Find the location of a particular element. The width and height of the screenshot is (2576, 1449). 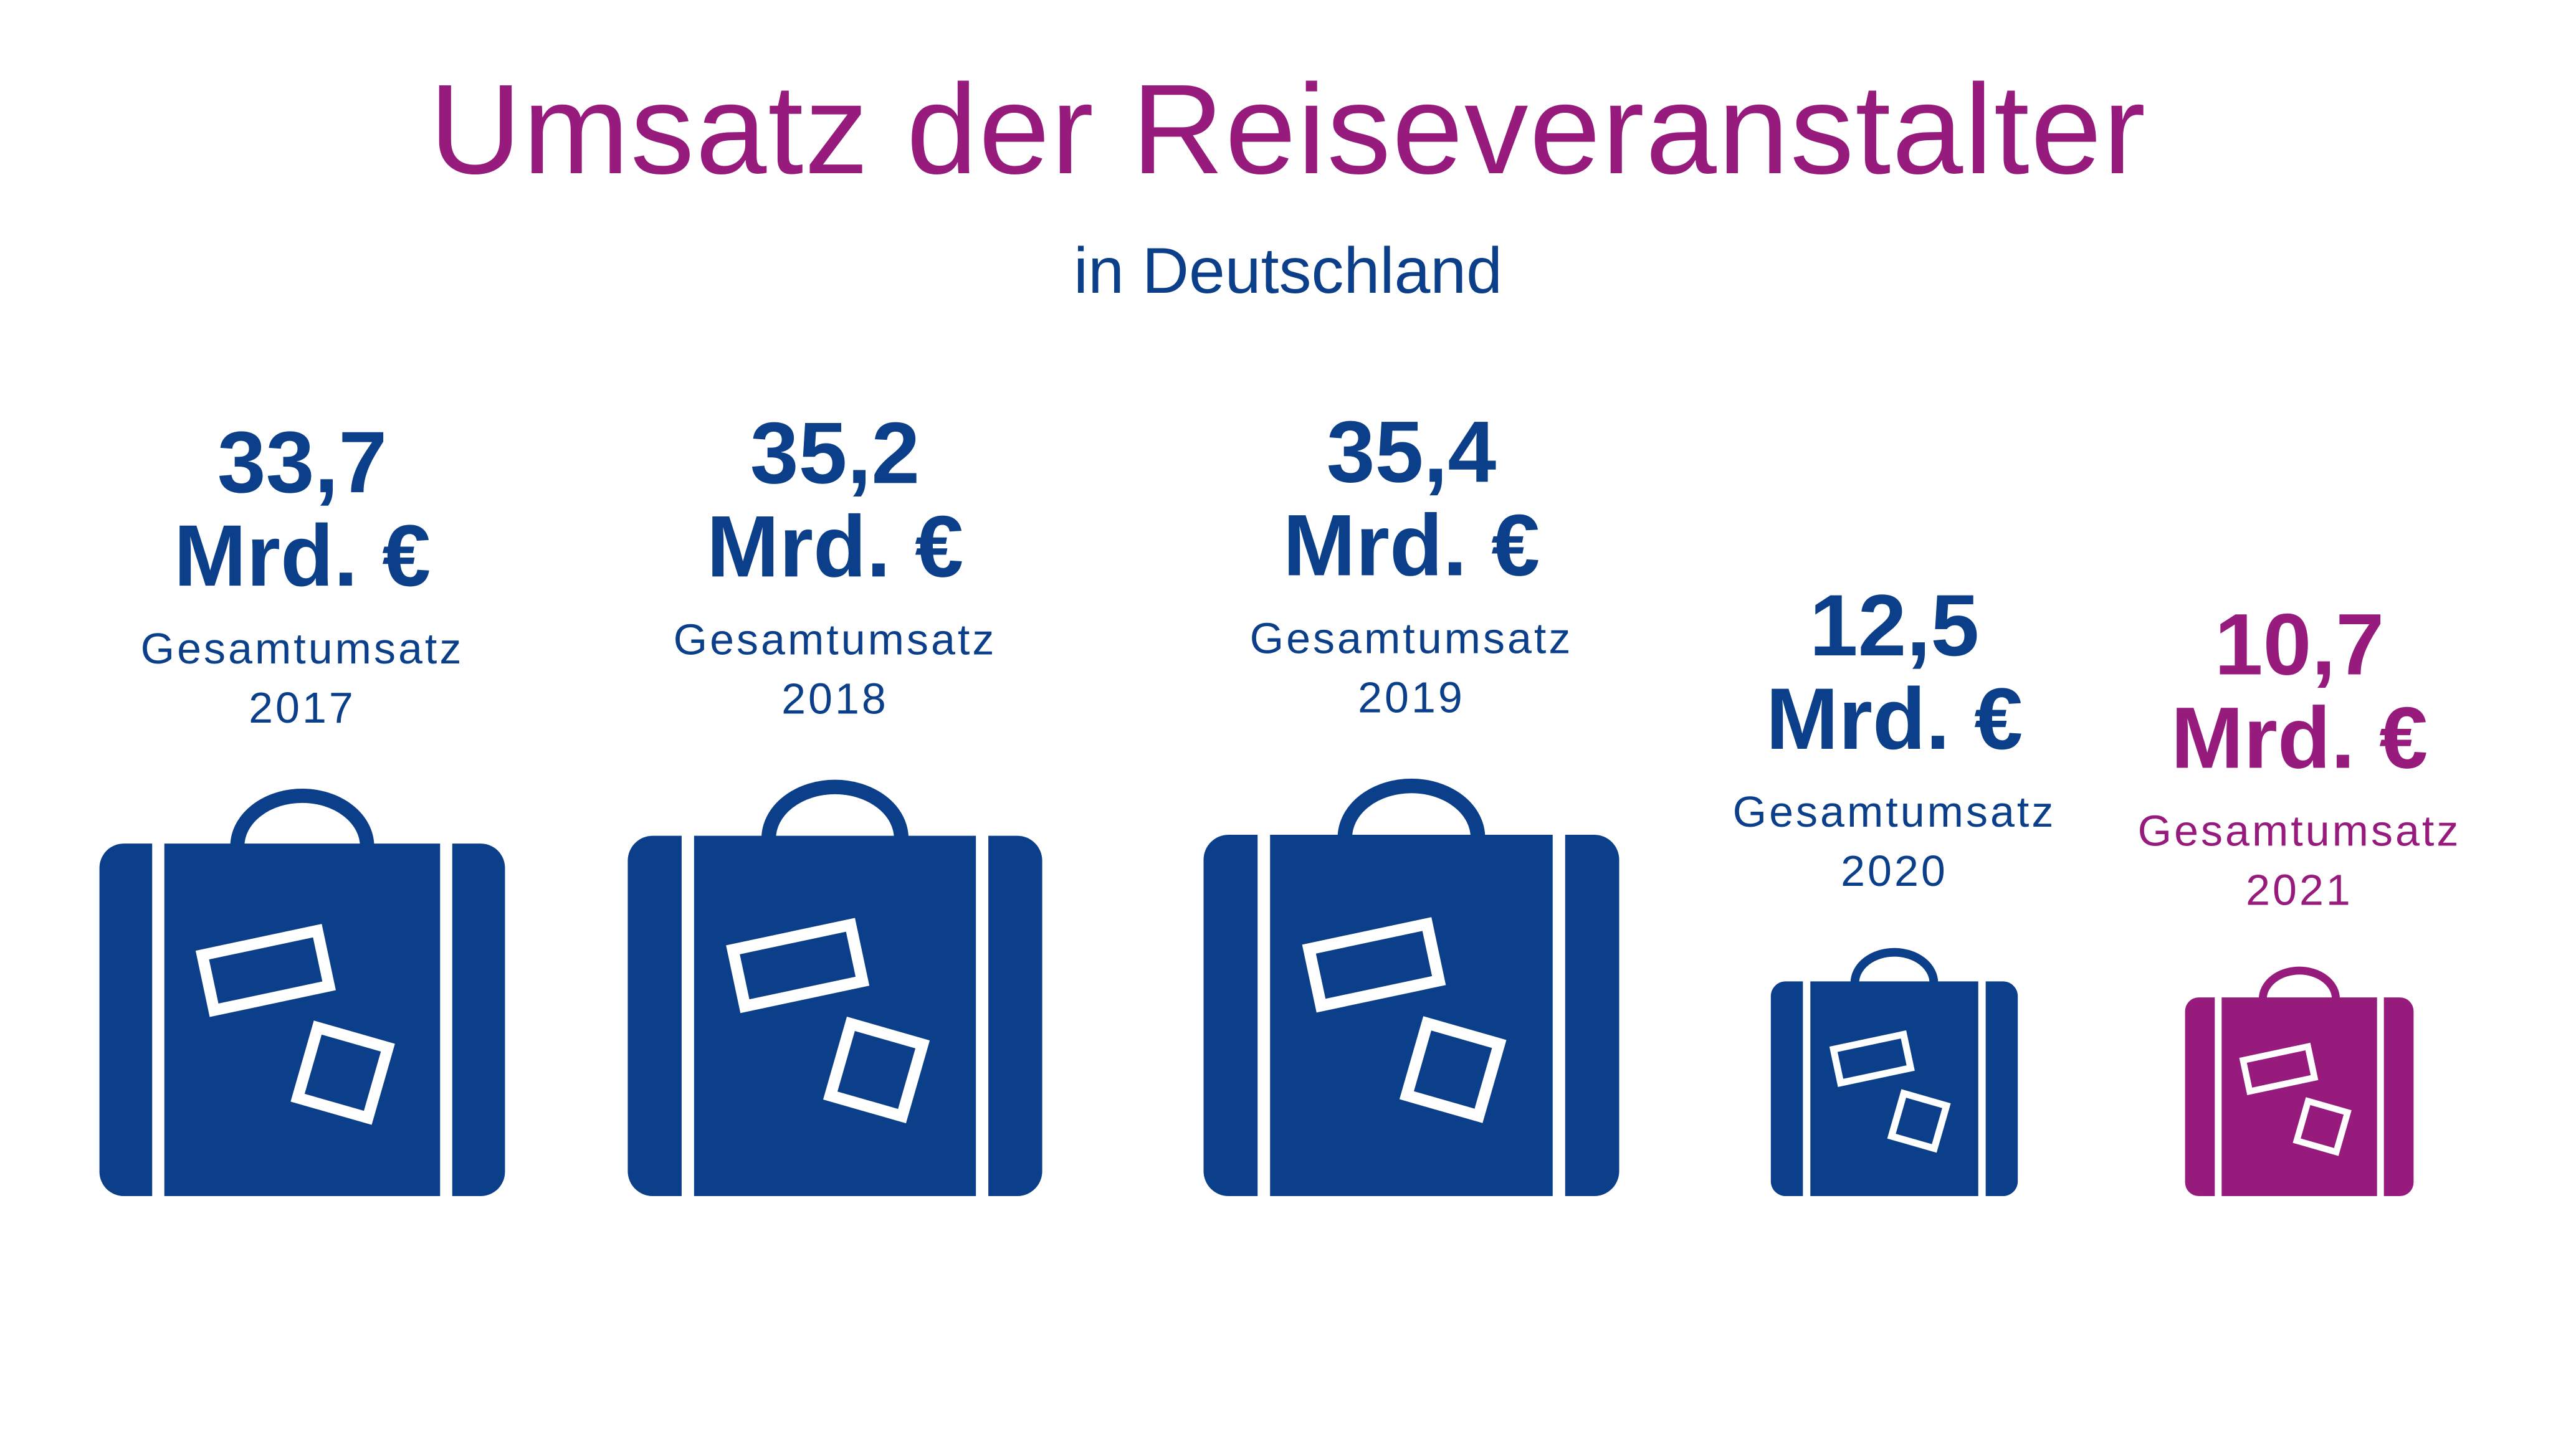

suitcase-strap-right-2020 is located at coordinates (1982, 1089).